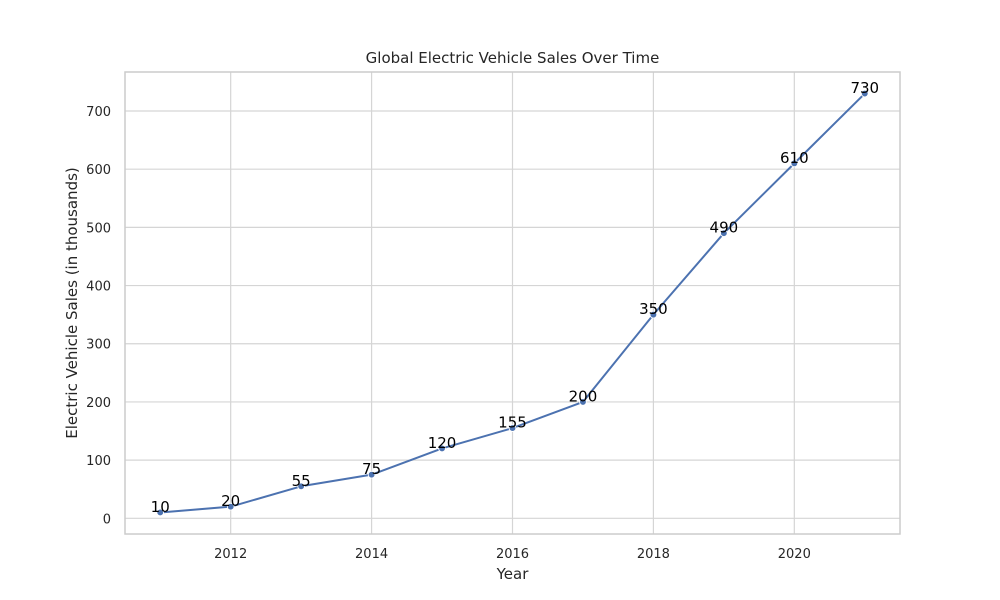 The width and height of the screenshot is (1000, 600). What do you see at coordinates (513, 58) in the screenshot?
I see `chart-title: Global Electric Vehicle Sales Over Time` at bounding box center [513, 58].